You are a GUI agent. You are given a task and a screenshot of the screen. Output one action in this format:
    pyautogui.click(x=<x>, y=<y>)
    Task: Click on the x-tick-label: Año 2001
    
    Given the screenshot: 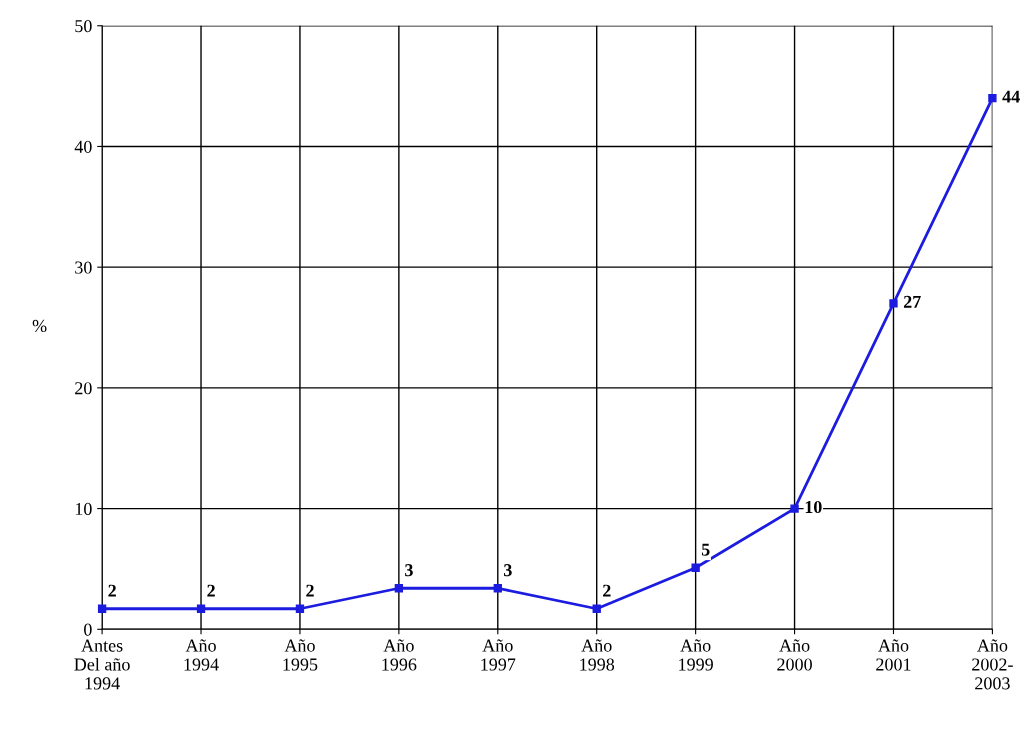 What is the action you would take?
    pyautogui.click(x=893, y=655)
    